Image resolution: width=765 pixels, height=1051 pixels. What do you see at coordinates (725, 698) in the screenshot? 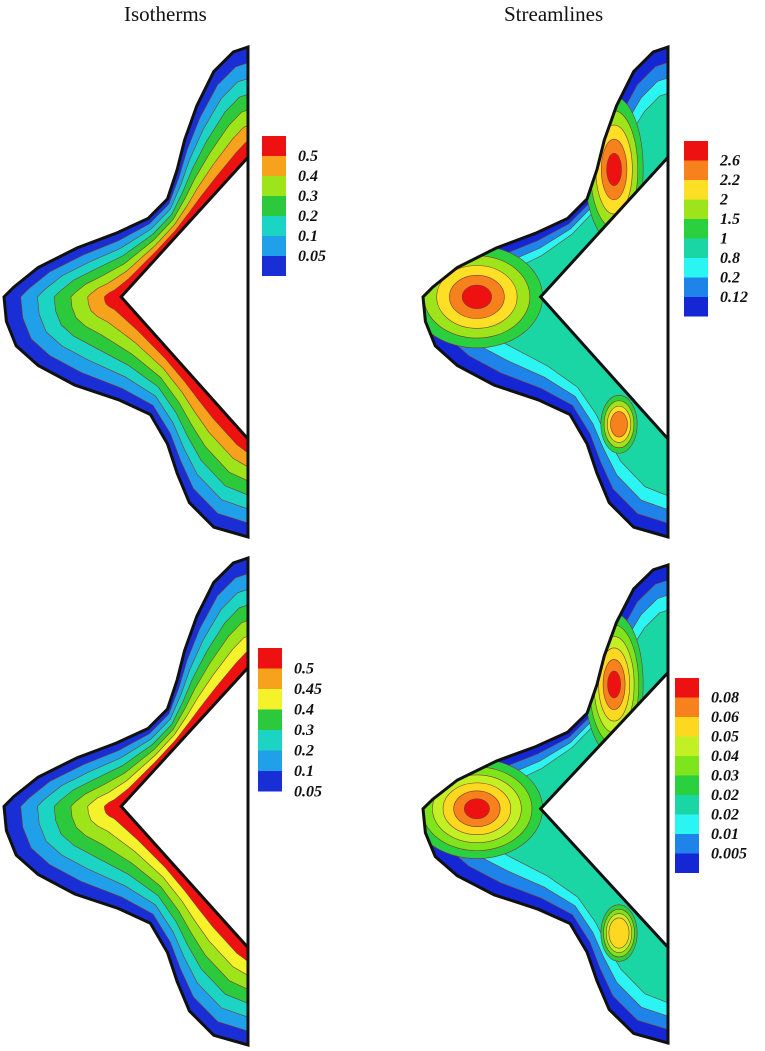
I see `legend-label: 0.08` at bounding box center [725, 698].